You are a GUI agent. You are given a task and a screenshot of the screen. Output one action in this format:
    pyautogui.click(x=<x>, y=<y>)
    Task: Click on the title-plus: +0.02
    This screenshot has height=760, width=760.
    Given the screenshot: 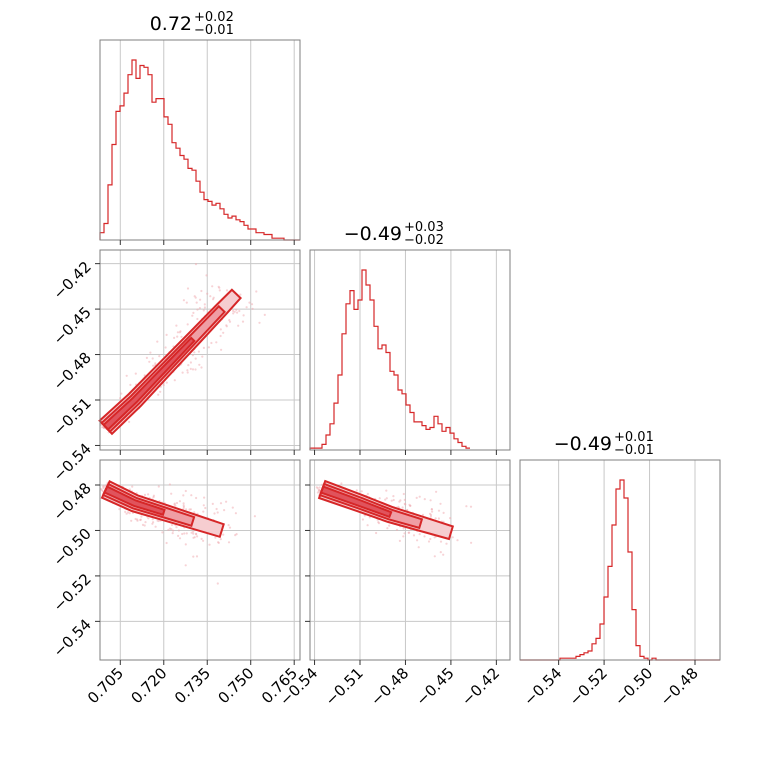 What is the action you would take?
    pyautogui.click(x=214, y=17)
    